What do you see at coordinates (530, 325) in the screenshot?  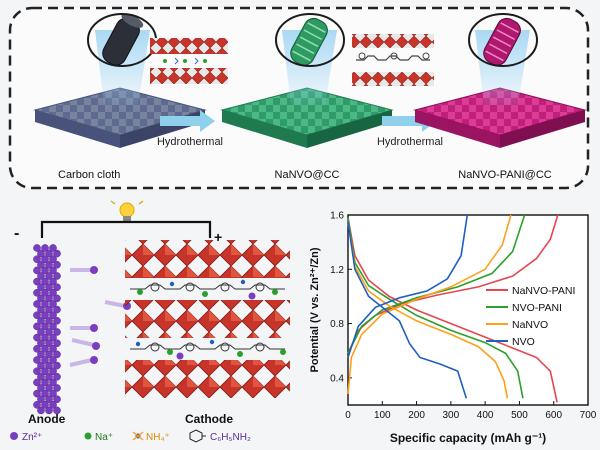 I see `legend-entry: NaNVO` at bounding box center [530, 325].